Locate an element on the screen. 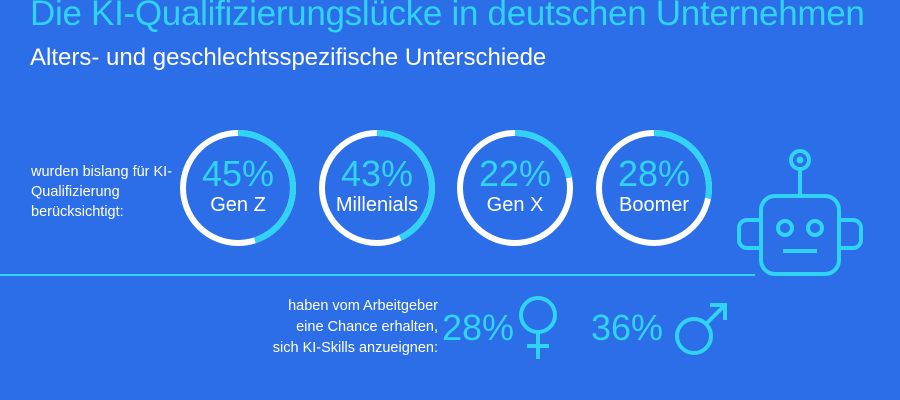  female-percentage: 28% is located at coordinates (478, 327).